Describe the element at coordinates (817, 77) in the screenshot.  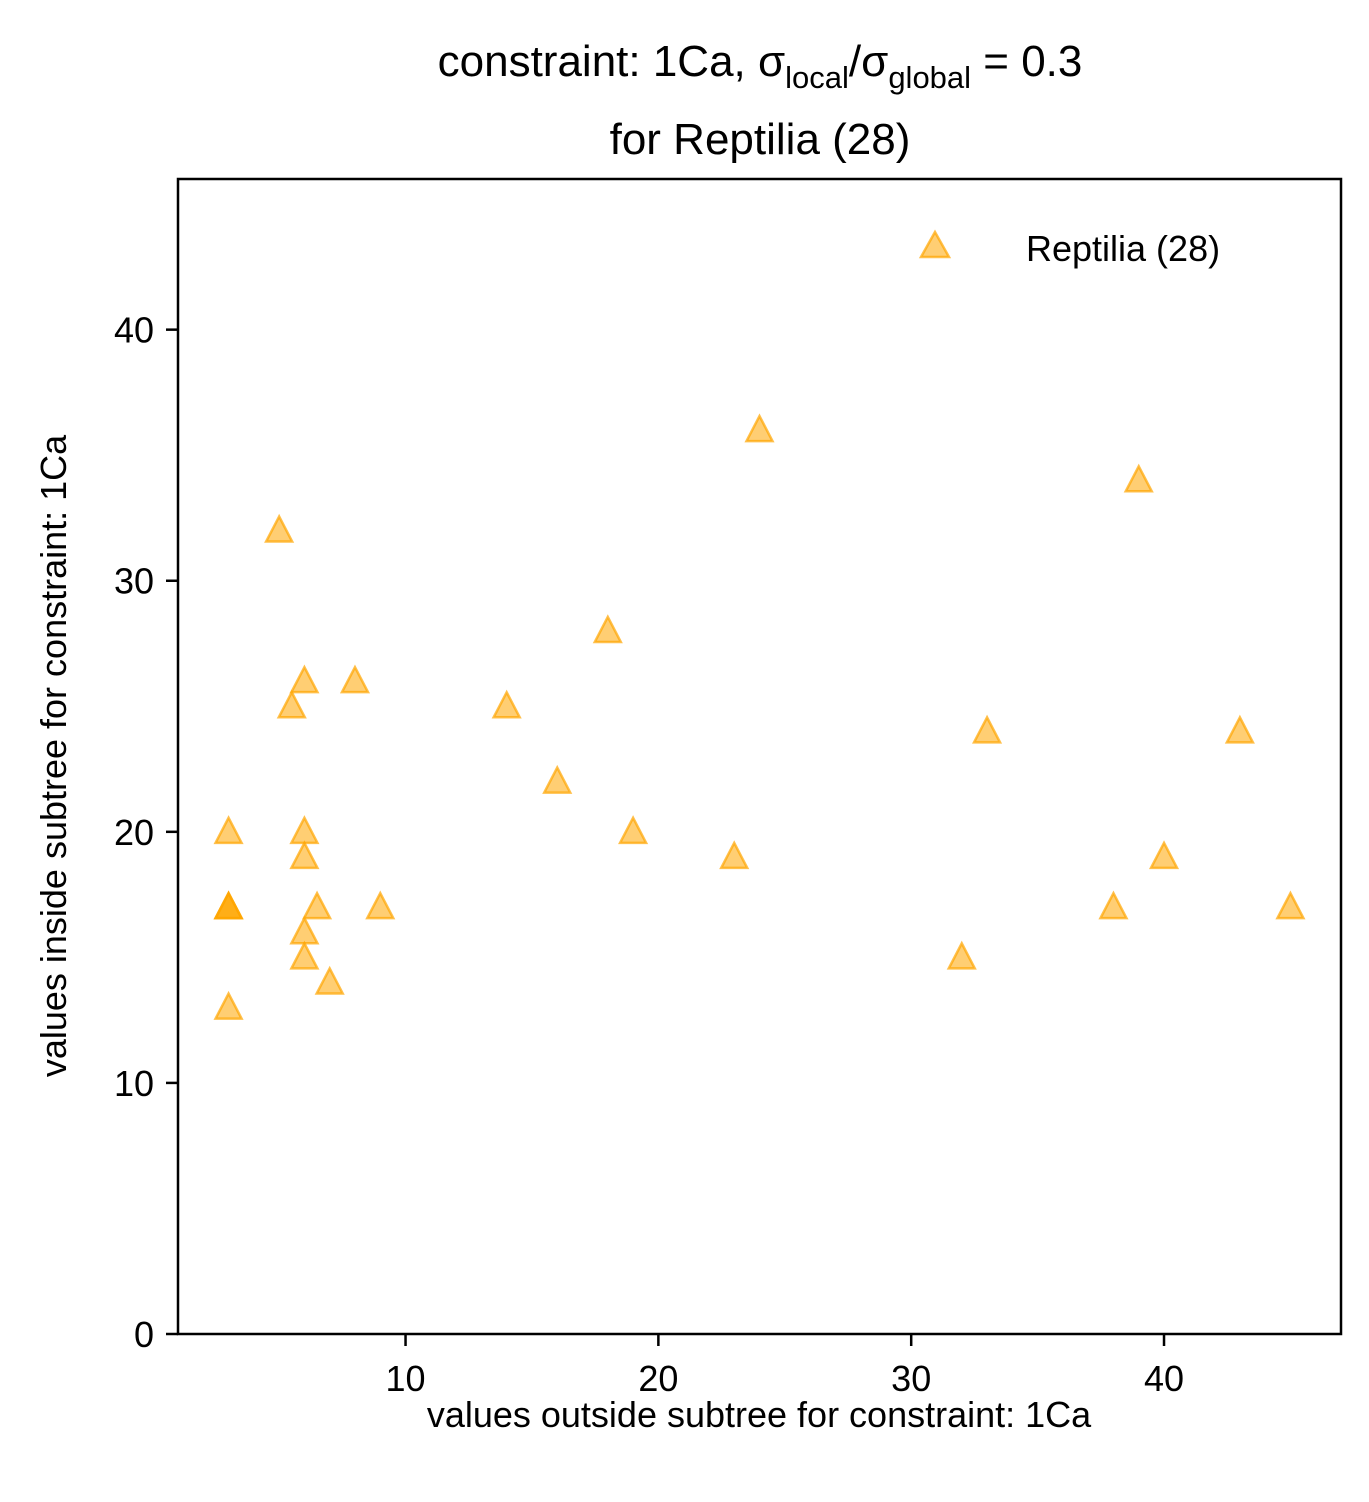
I see `title-subscript-local: local` at that location.